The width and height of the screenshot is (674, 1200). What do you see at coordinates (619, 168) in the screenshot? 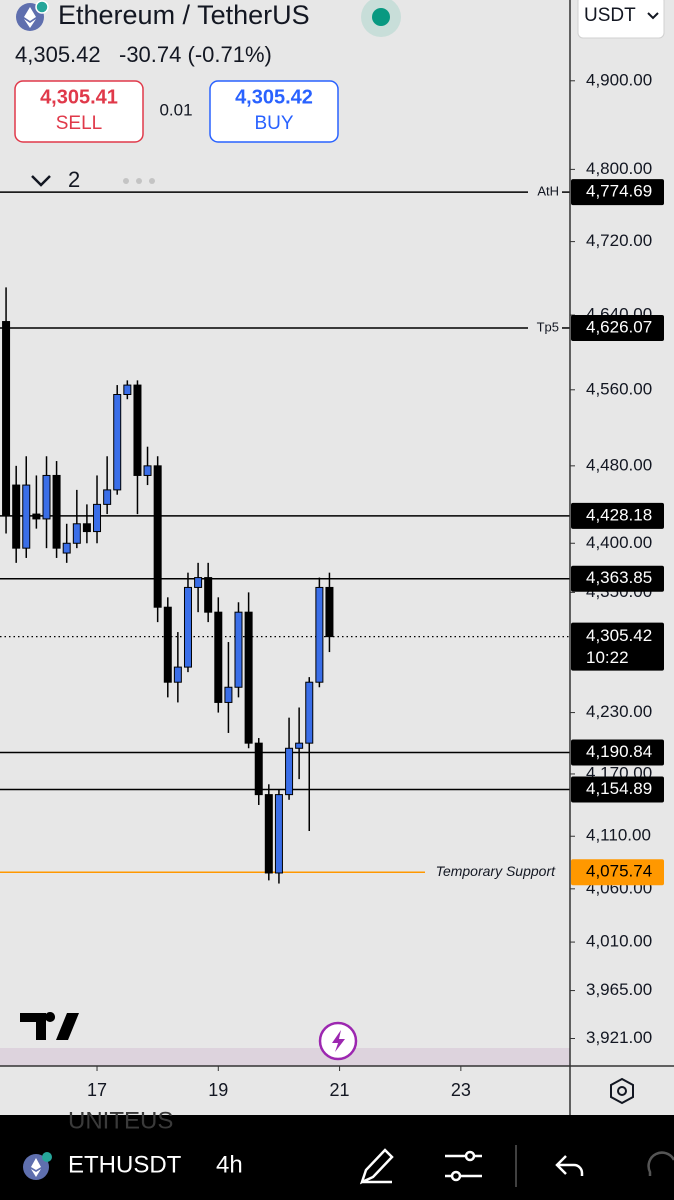
I see `y-tick-label: 4,800.00` at bounding box center [619, 168].